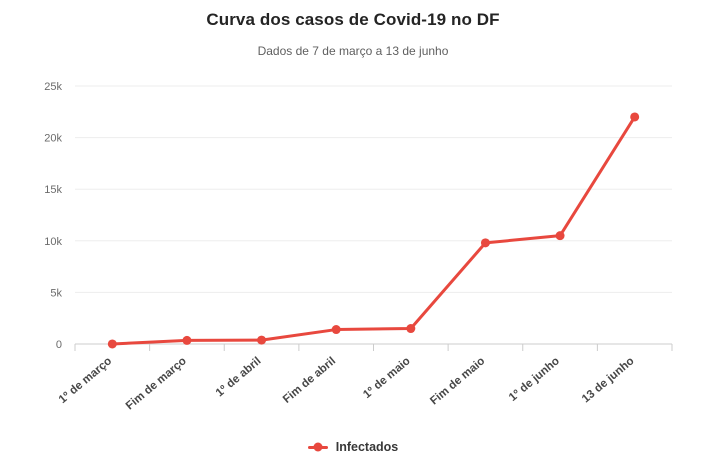 This screenshot has height=461, width=706. What do you see at coordinates (53, 87) in the screenshot?
I see `y-tick-label: 25k` at bounding box center [53, 87].